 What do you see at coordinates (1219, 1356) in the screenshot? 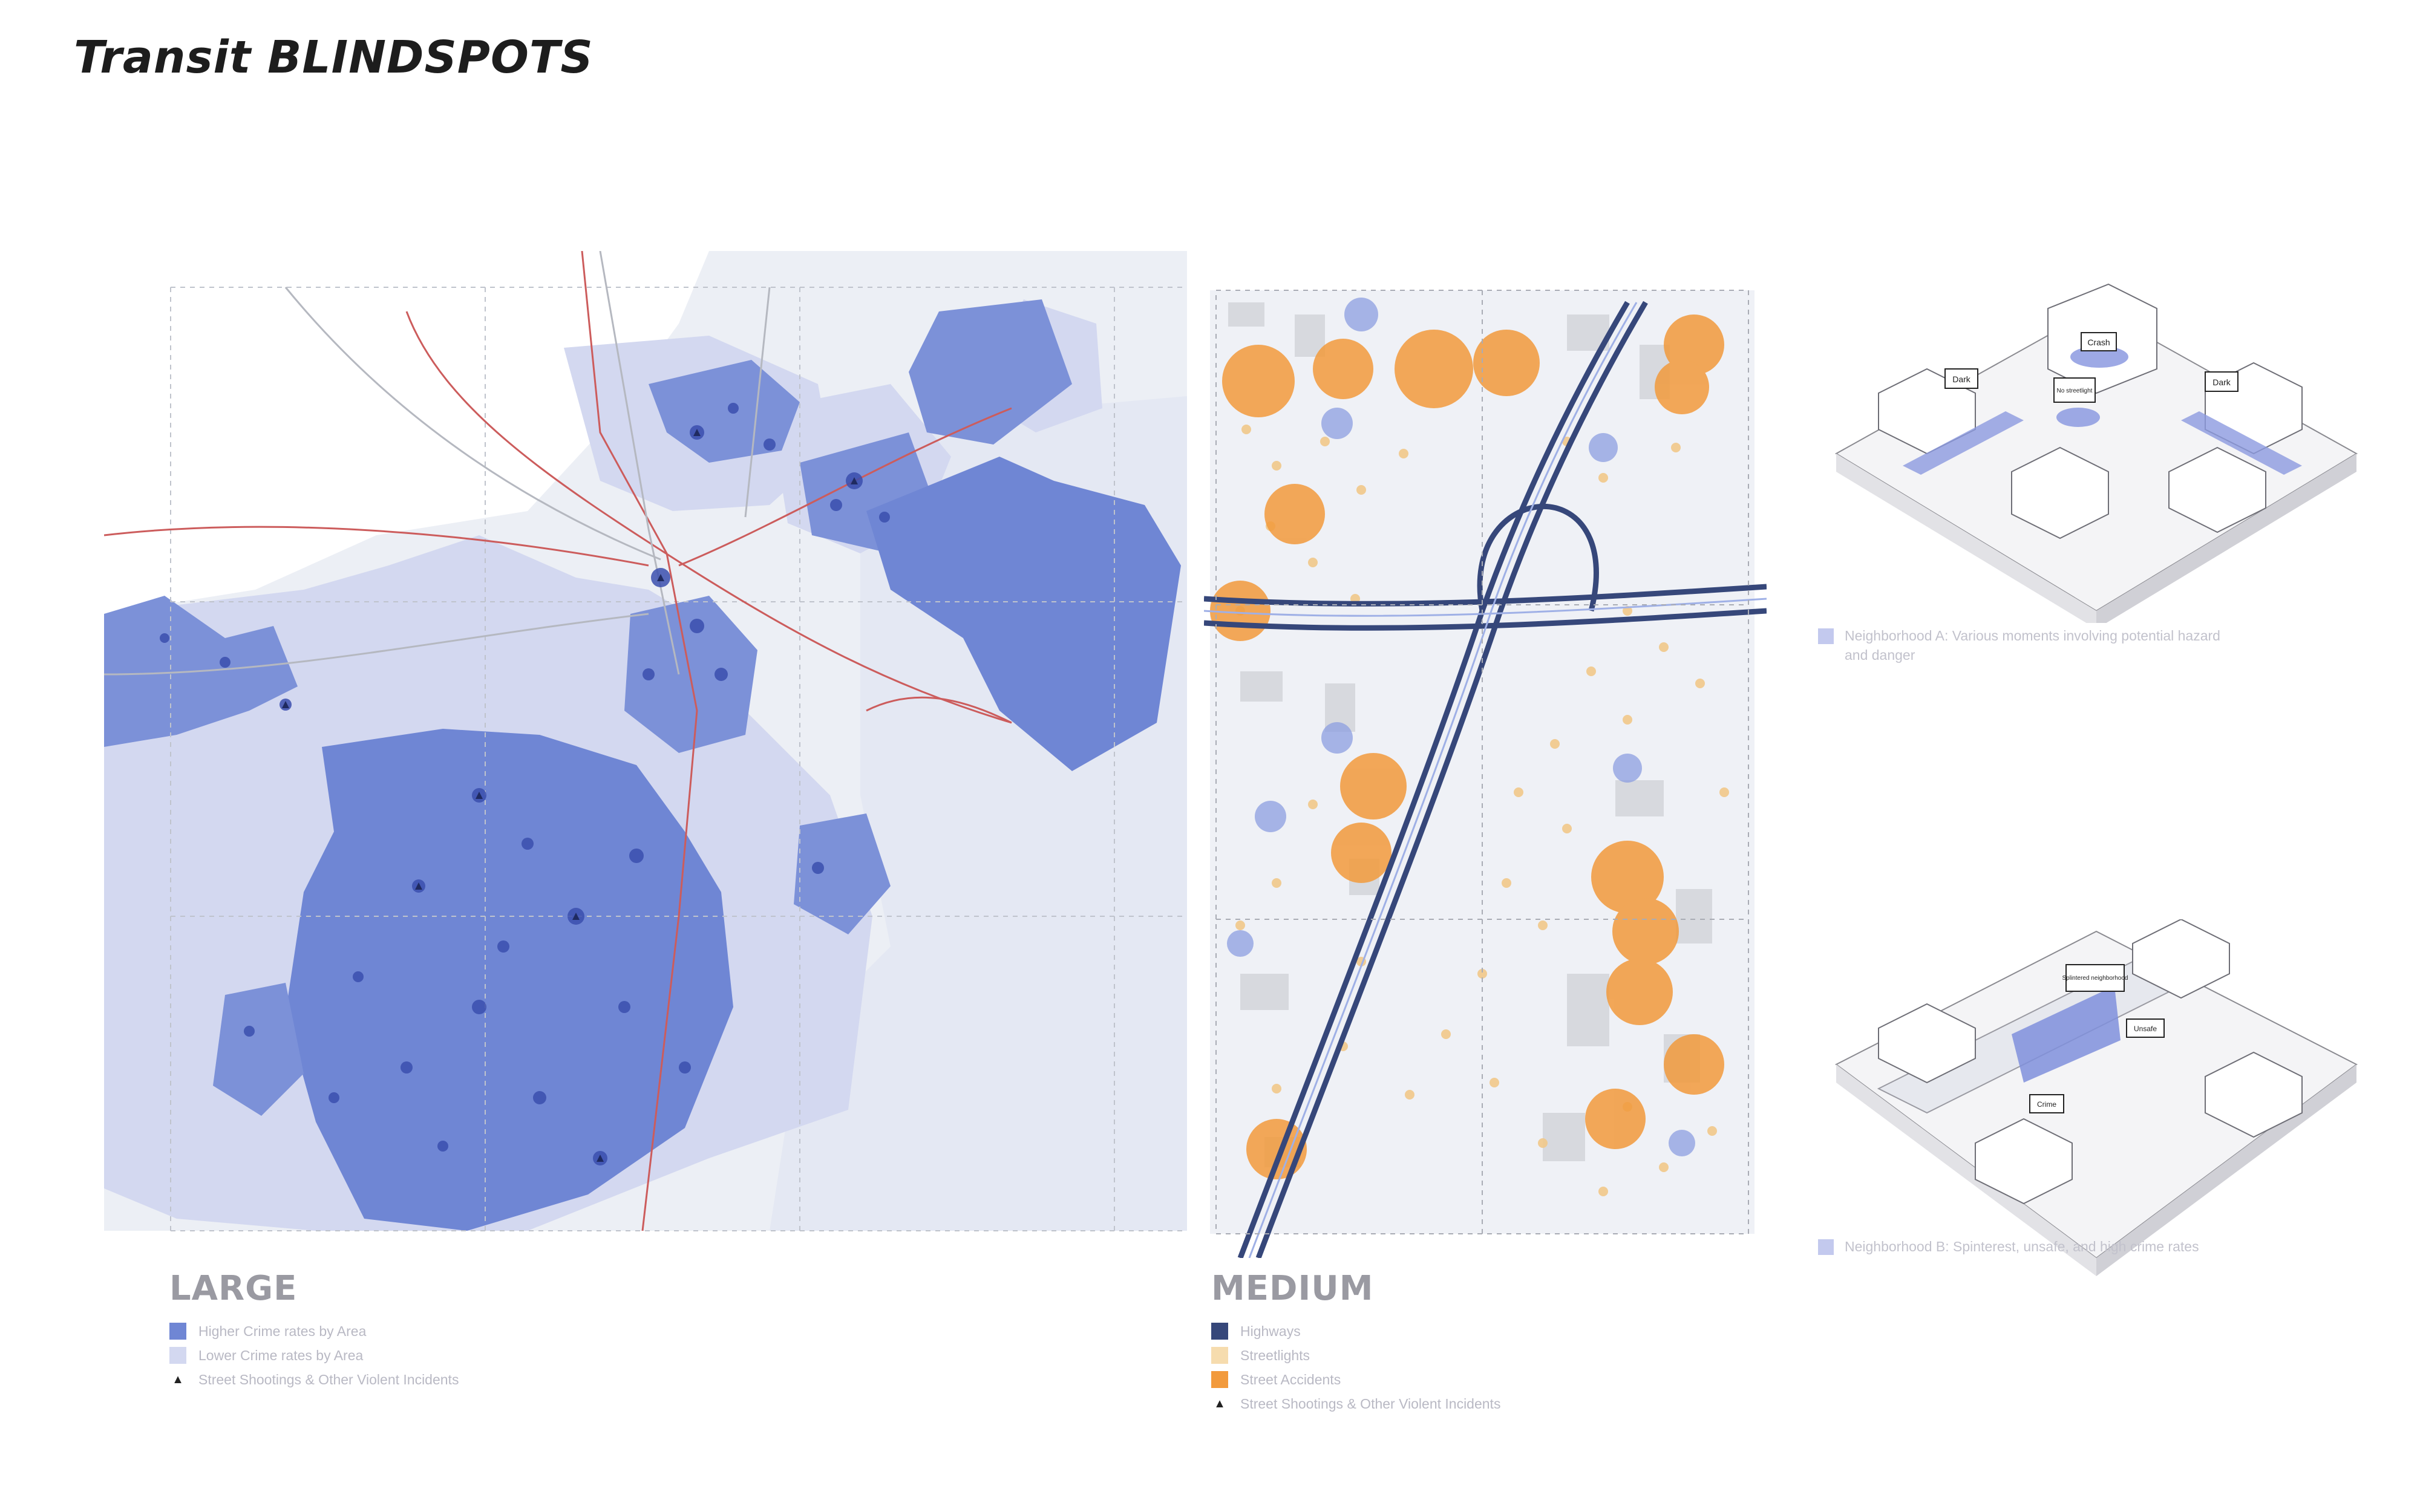
I see `streetlight-swatch` at bounding box center [1219, 1356].